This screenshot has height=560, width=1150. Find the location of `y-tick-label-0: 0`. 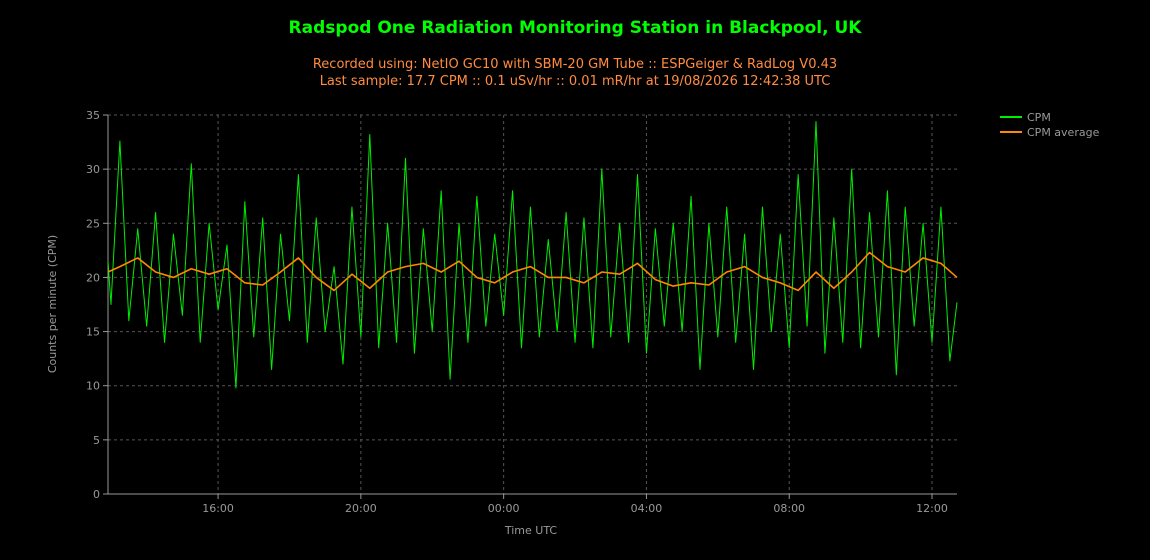

y-tick-label-0: 0 is located at coordinates (96, 494).